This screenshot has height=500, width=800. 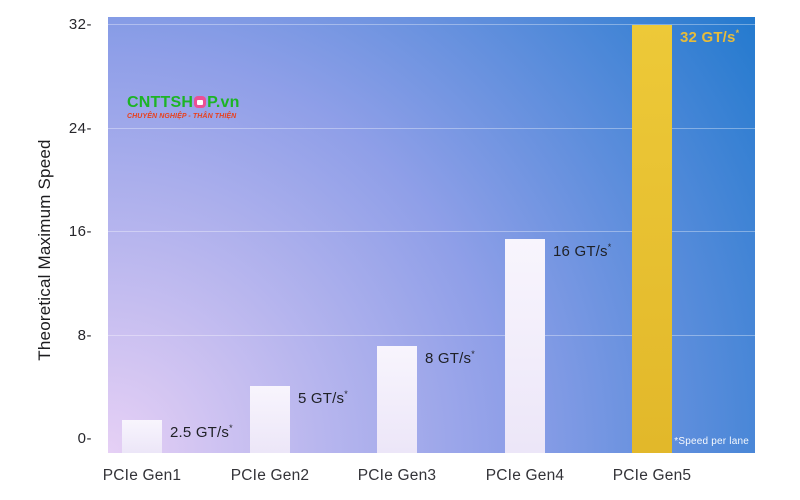 What do you see at coordinates (182, 116) in the screenshot?
I see `brand-tagline: CHUYÊN NGHIỆP - THÂN THIỆN` at bounding box center [182, 116].